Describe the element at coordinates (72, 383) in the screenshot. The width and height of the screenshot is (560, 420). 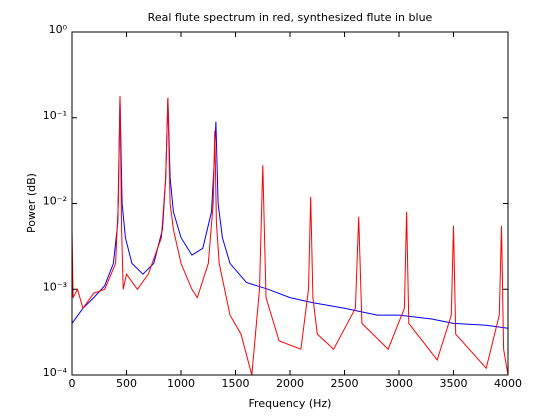
I see `x-tick-label: 0` at that location.